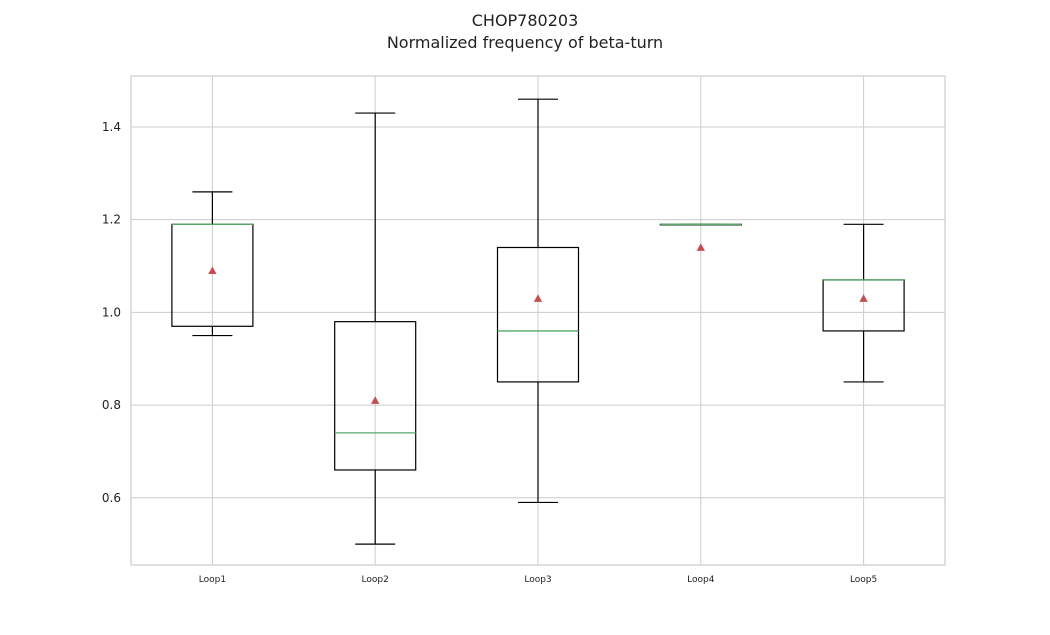 The height and width of the screenshot is (635, 1050). I want to click on box-loop5, so click(863, 303).